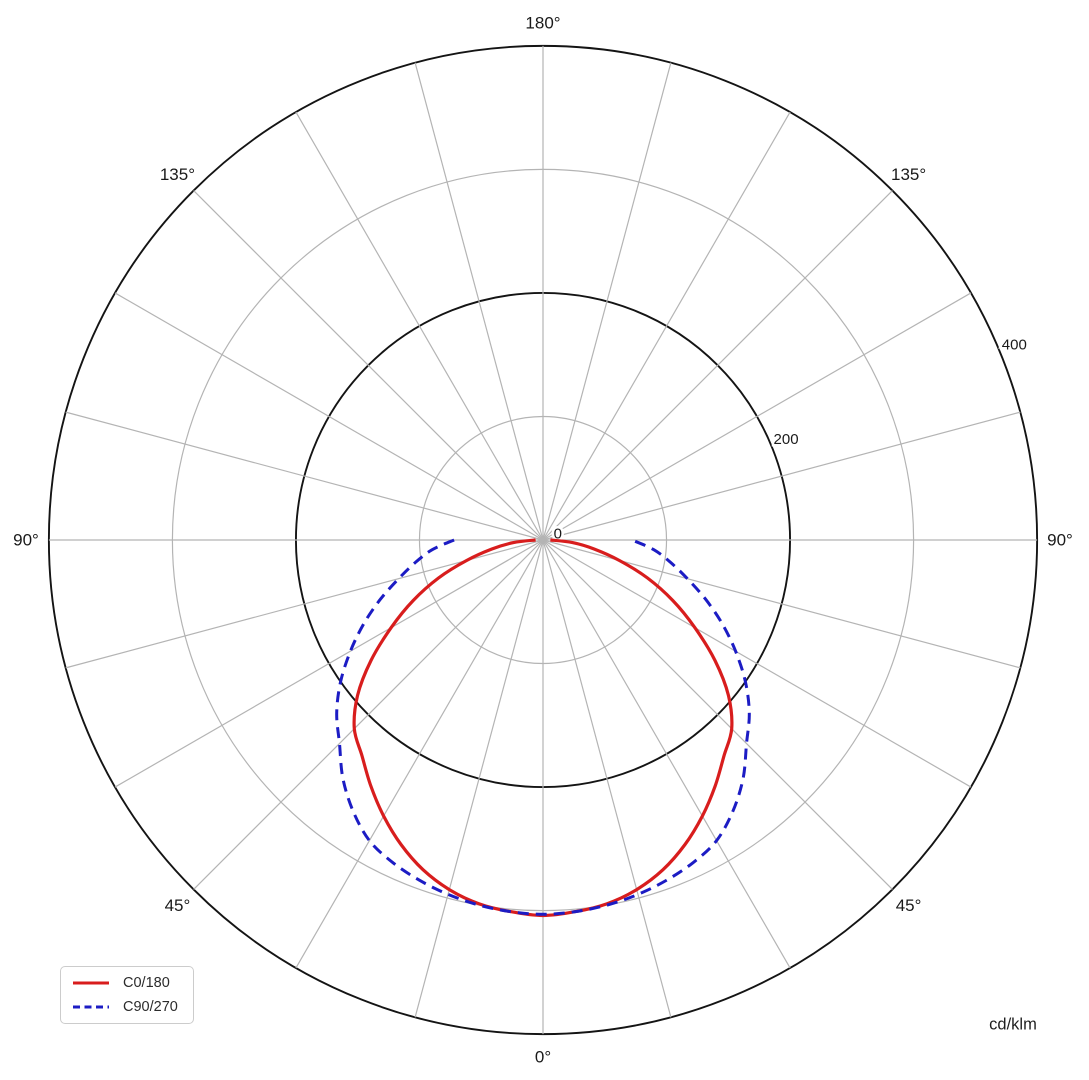 Image resolution: width=1089 pixels, height=1080 pixels. Describe the element at coordinates (91, 983) in the screenshot. I see `legend-swatch-solid-line` at that location.